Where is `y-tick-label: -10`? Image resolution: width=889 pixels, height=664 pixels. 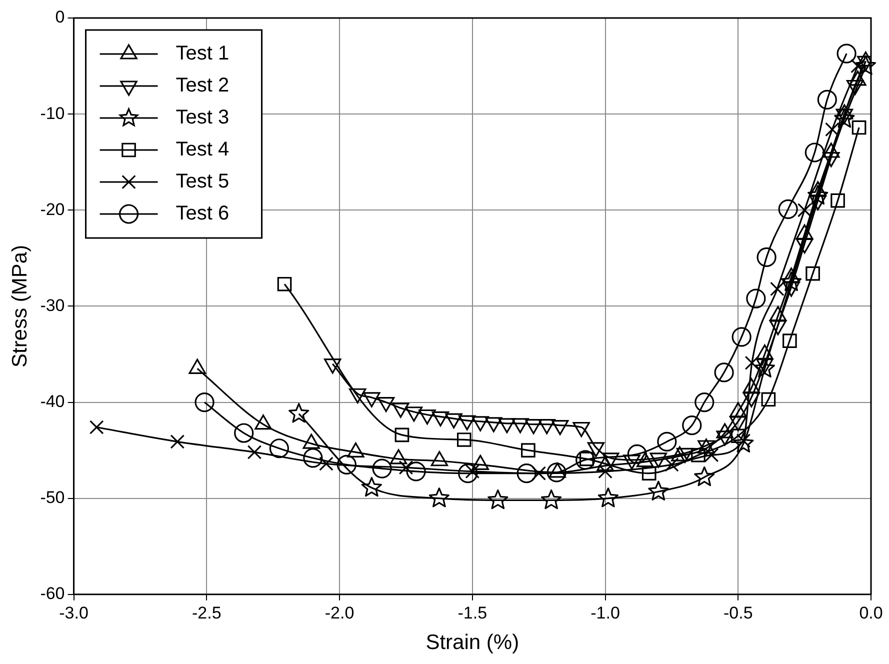
y-tick-label: -10 is located at coordinates (52, 113).